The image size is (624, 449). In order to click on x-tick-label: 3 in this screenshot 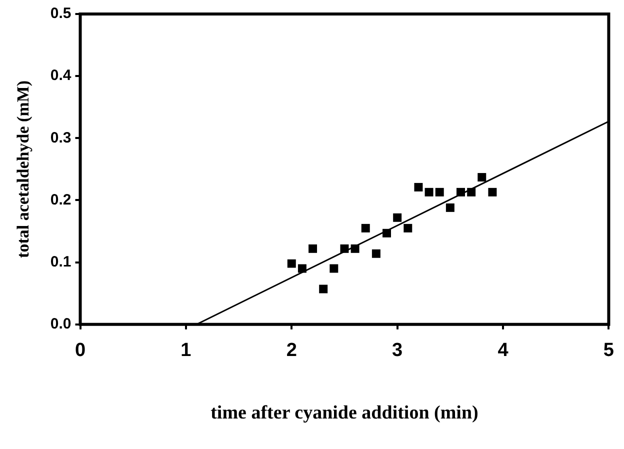, I will do `click(397, 351)`.